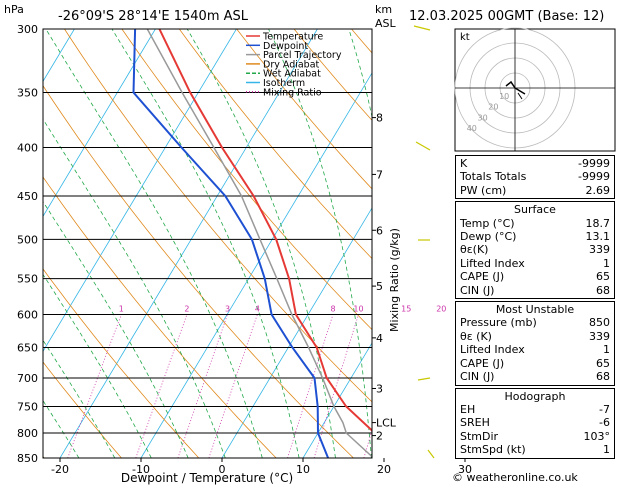 The height and width of the screenshot is (490, 629). Describe the element at coordinates (598, 236) in the screenshot. I see `surface-value: 13.1` at that location.